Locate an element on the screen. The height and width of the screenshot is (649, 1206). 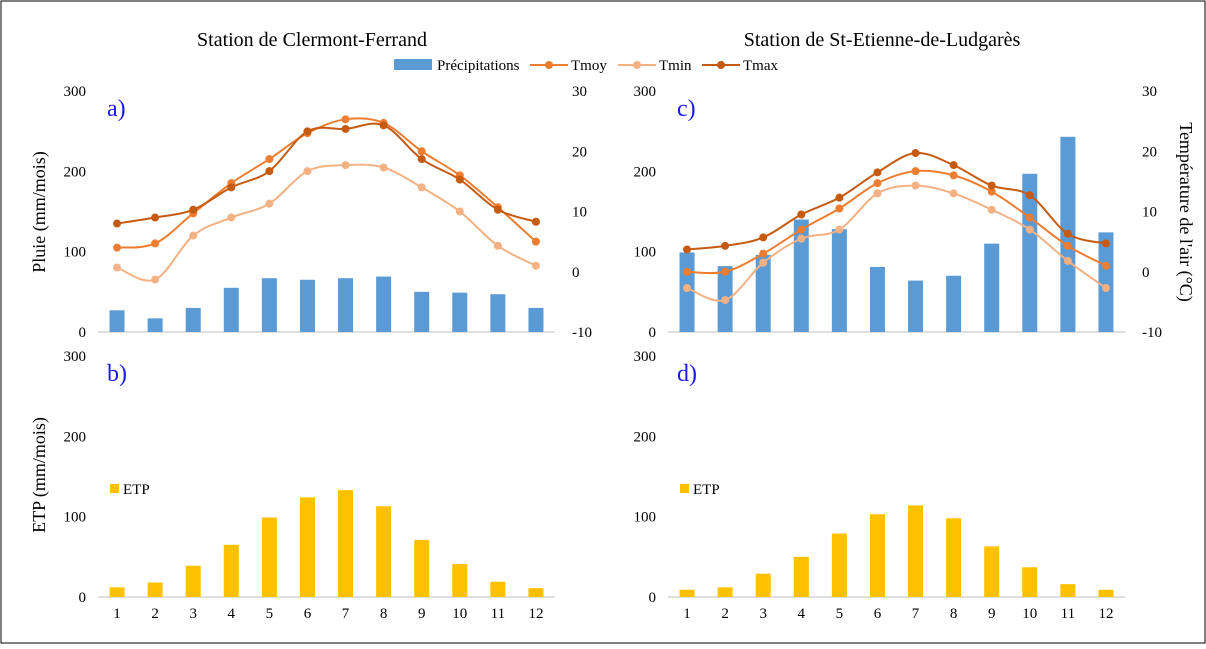
y-tick-label-c: 100 is located at coordinates (645, 253).